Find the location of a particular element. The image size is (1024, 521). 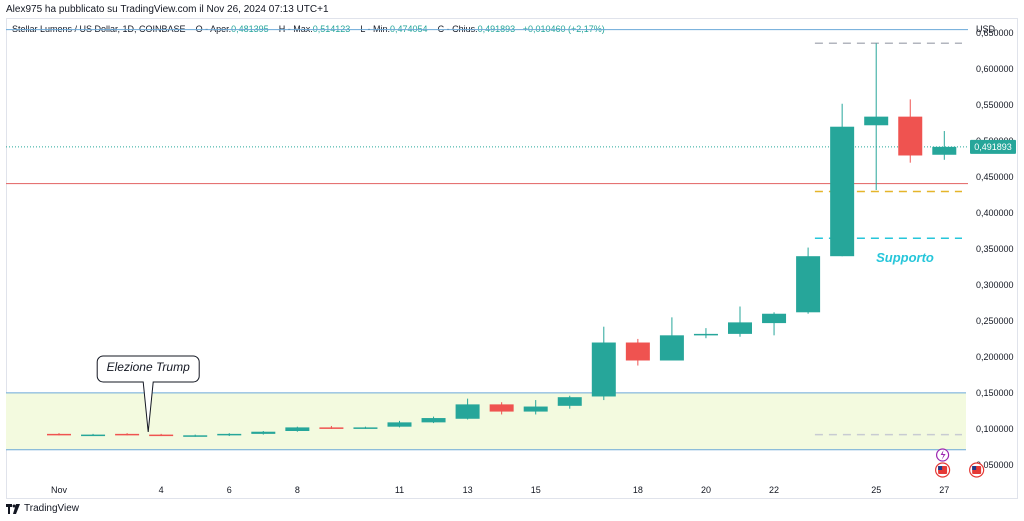

footer: TradingView is located at coordinates (42, 508).